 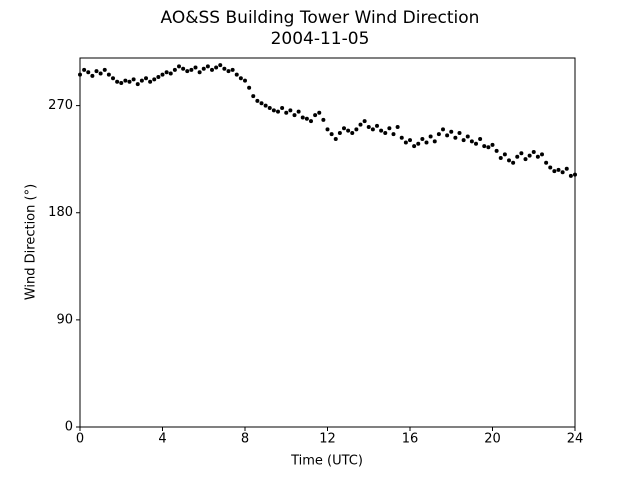 I want to click on x-tick-label: 4, so click(x=162, y=439).